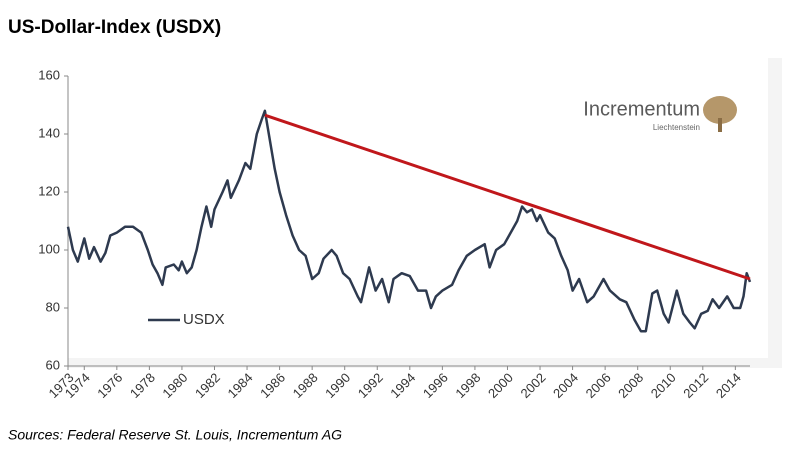 This screenshot has width=799, height=461. Describe the element at coordinates (500, 385) in the screenshot. I see `x-tick-label: 2000` at that location.